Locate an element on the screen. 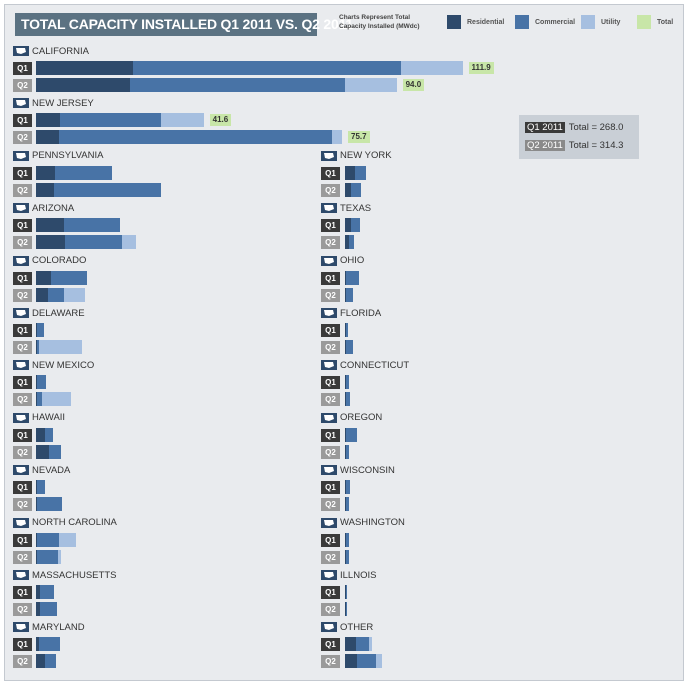 Image resolution: width=688 pixels, height=685 pixels. legend-commercial-label: Commercial is located at coordinates (555, 22).